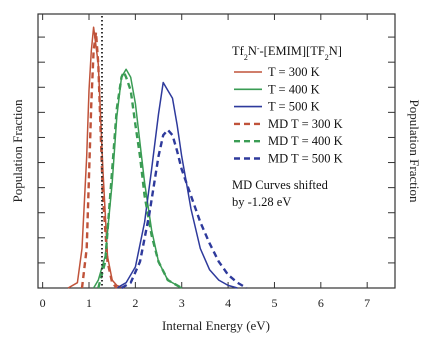 Image resolution: width=425 pixels, height=337 pixels. Describe the element at coordinates (205, 303) in the screenshot. I see `x-axis-tick-labels: 0 1 2 3 4 5 6 7` at that location.